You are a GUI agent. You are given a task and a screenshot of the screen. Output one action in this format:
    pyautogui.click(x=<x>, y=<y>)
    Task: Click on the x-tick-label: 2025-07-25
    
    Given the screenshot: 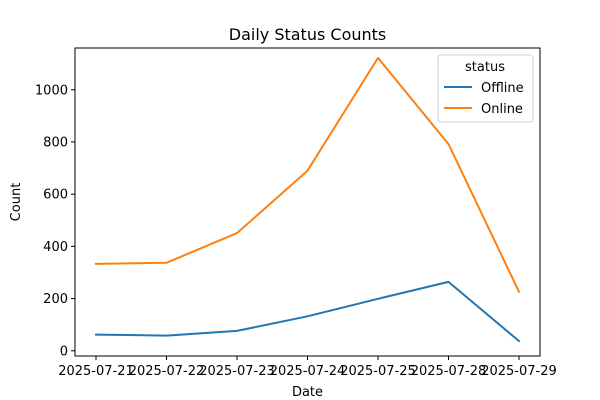 What is the action you would take?
    pyautogui.click(x=378, y=371)
    